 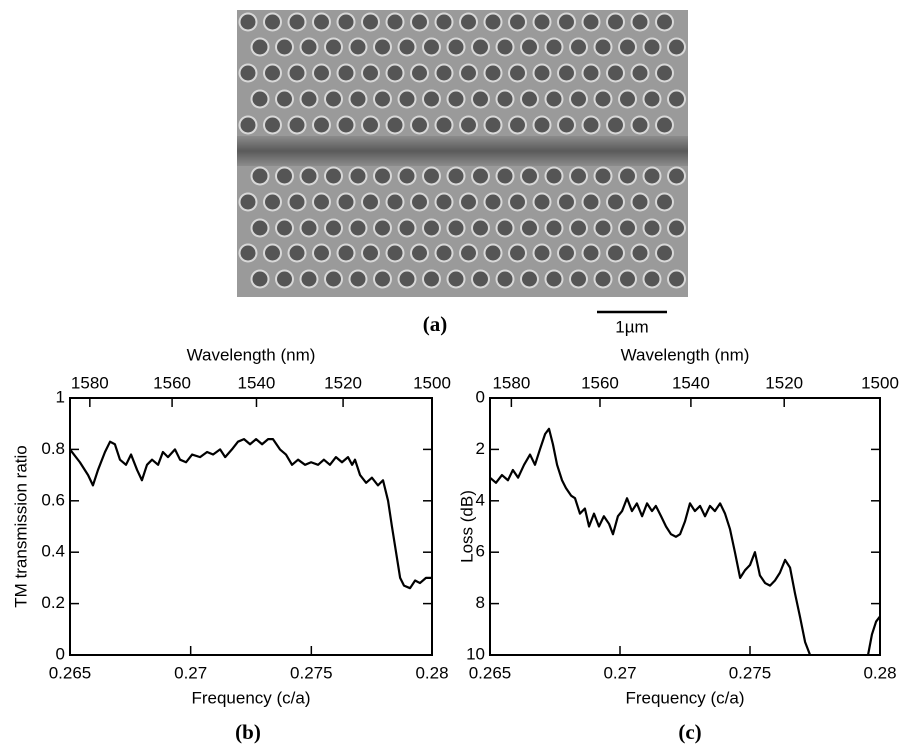 What do you see at coordinates (60, 396) in the screenshot?
I see `y-tick-label: 1` at bounding box center [60, 396].